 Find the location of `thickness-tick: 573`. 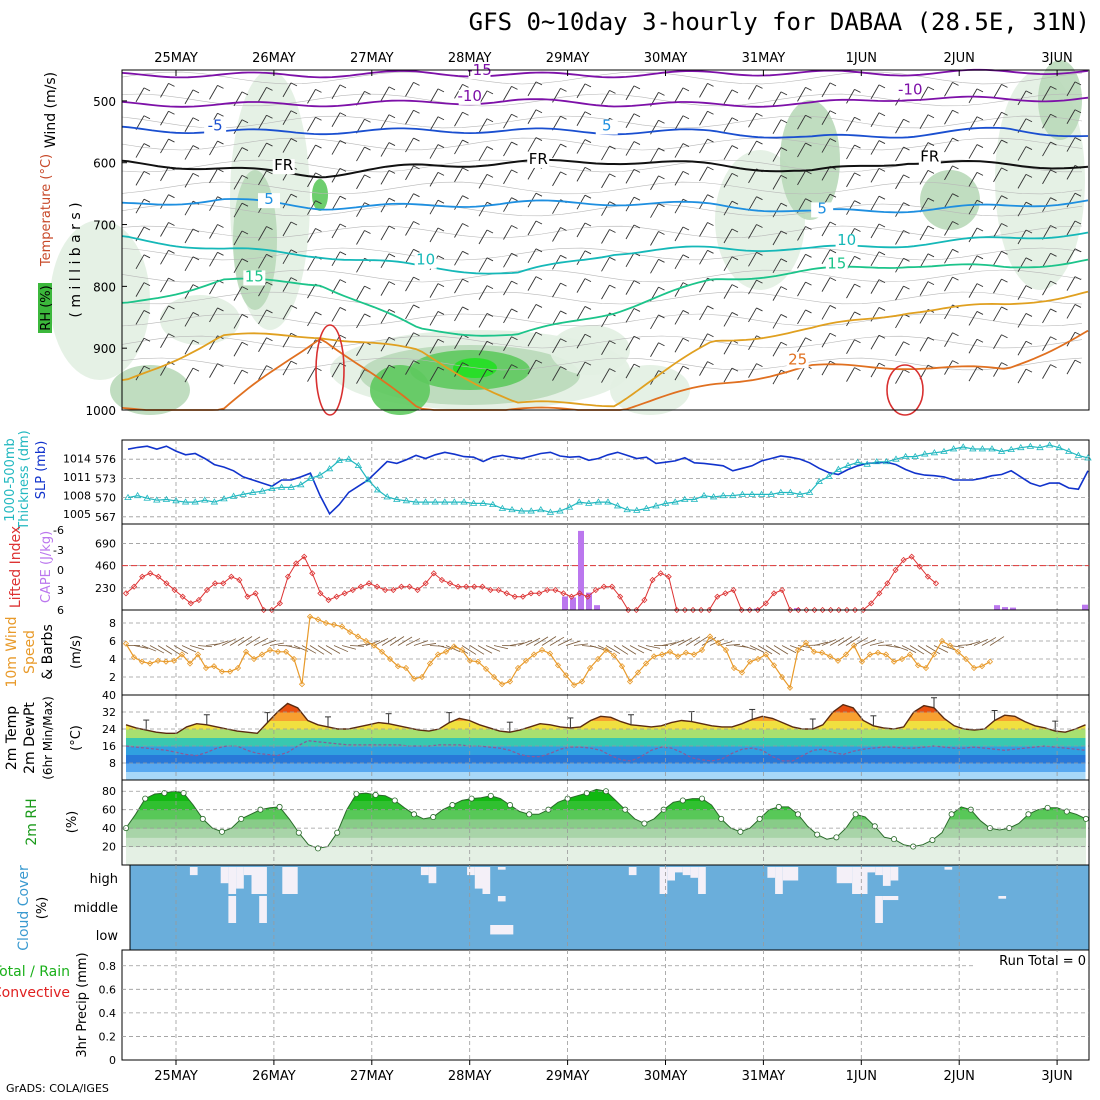

thickness-tick: 573 is located at coordinates (105, 478).